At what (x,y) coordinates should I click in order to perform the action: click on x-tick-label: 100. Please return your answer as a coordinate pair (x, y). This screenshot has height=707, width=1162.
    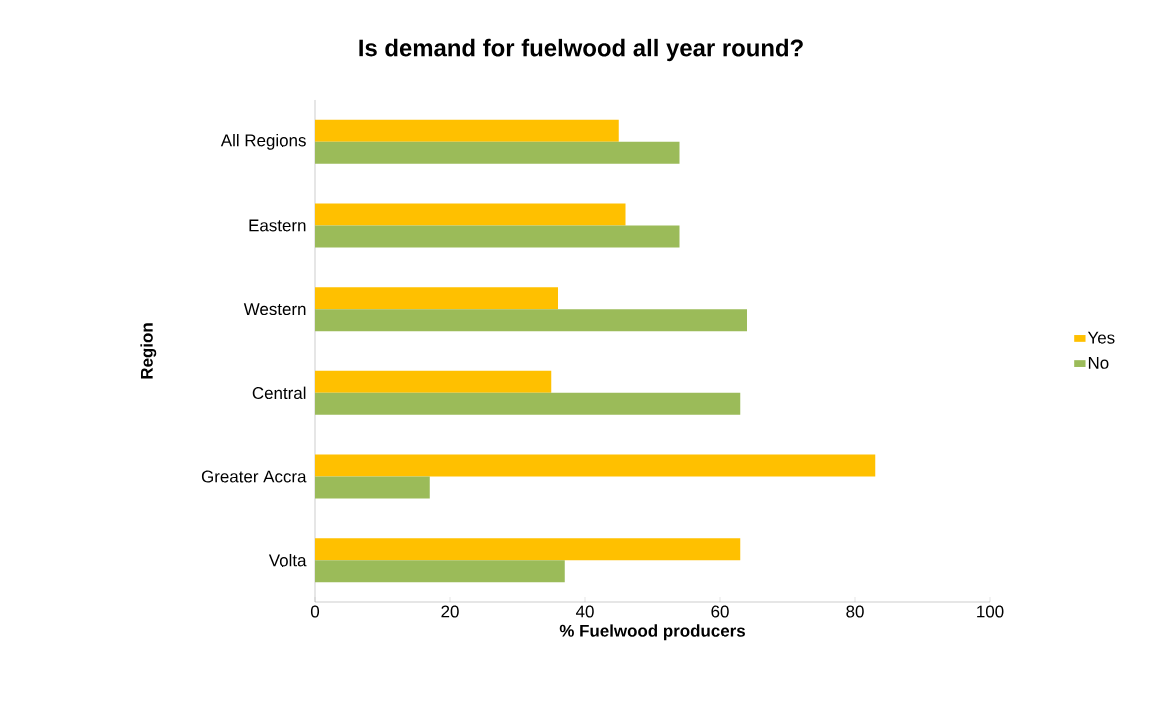
    Looking at the image, I should click on (990, 611).